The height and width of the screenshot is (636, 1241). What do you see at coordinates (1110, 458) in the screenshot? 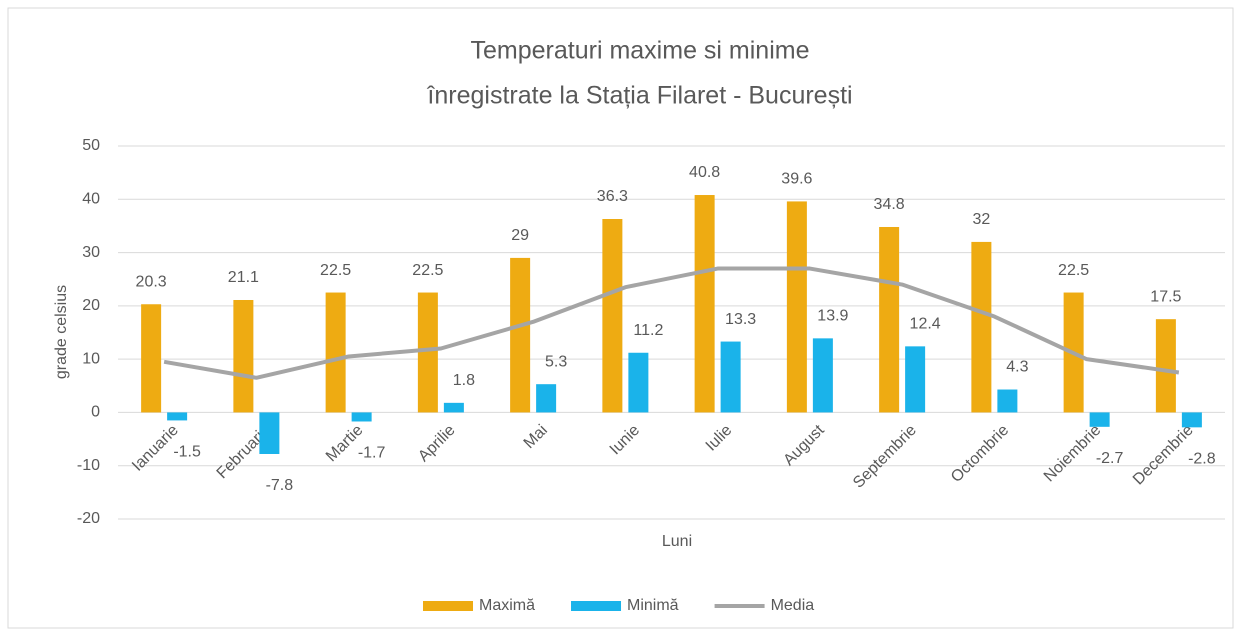
I see `data-label: -2.7` at bounding box center [1110, 458].